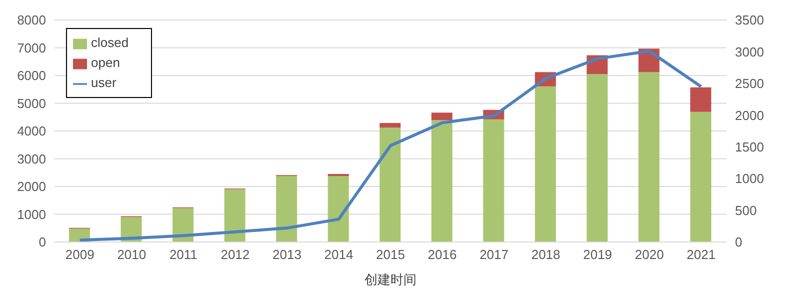 The height and width of the screenshot is (302, 795). I want to click on y-tick-label: 3000, so click(31, 158).